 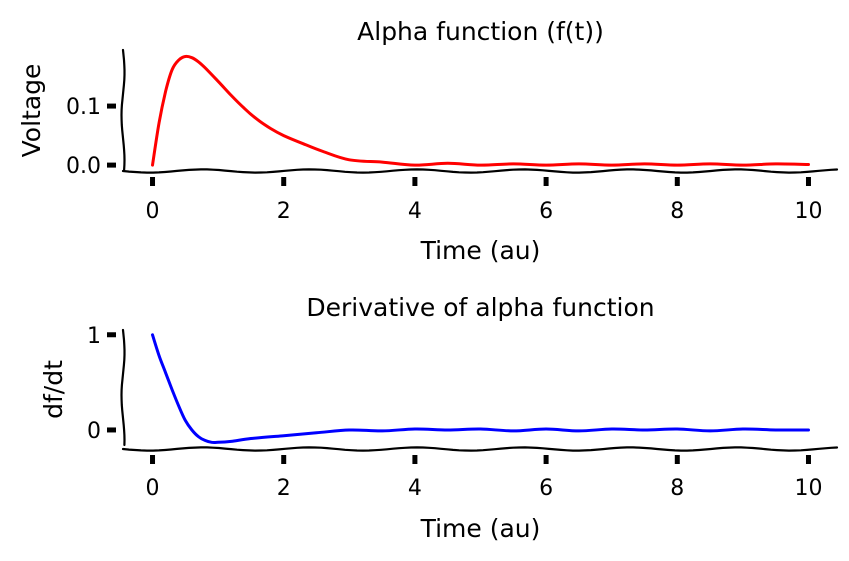 I want to click on y-axis-label: df/dt, so click(x=53, y=389).